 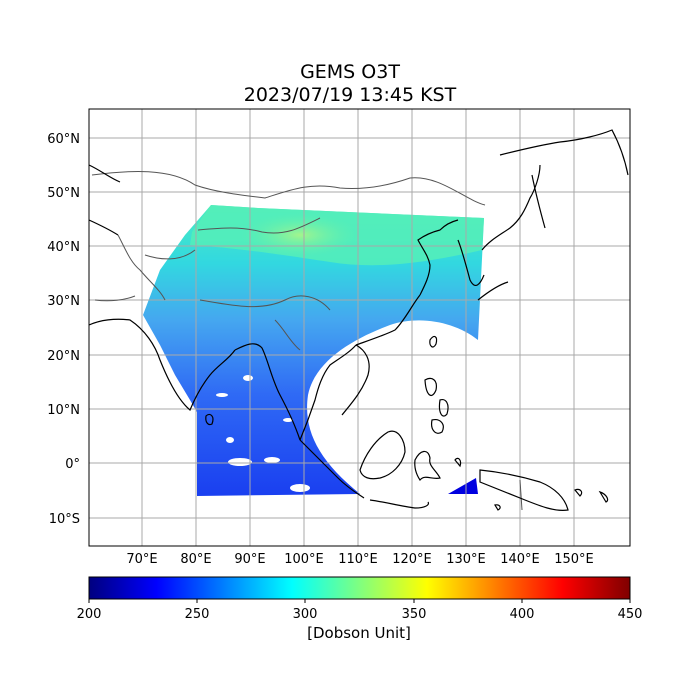 I want to click on colorbar-tick-label: 300, so click(x=305, y=614).